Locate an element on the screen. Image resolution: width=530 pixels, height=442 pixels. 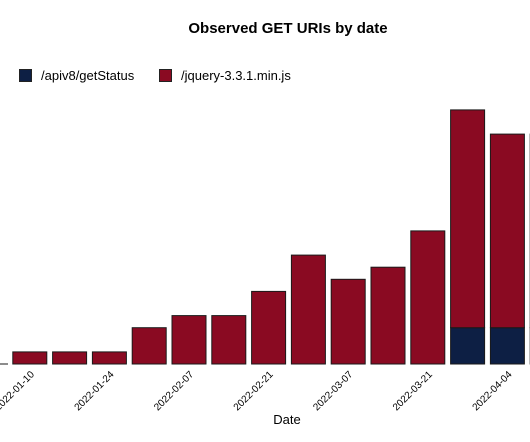
x-tick-label: 2022-03-21 is located at coordinates (413, 391).